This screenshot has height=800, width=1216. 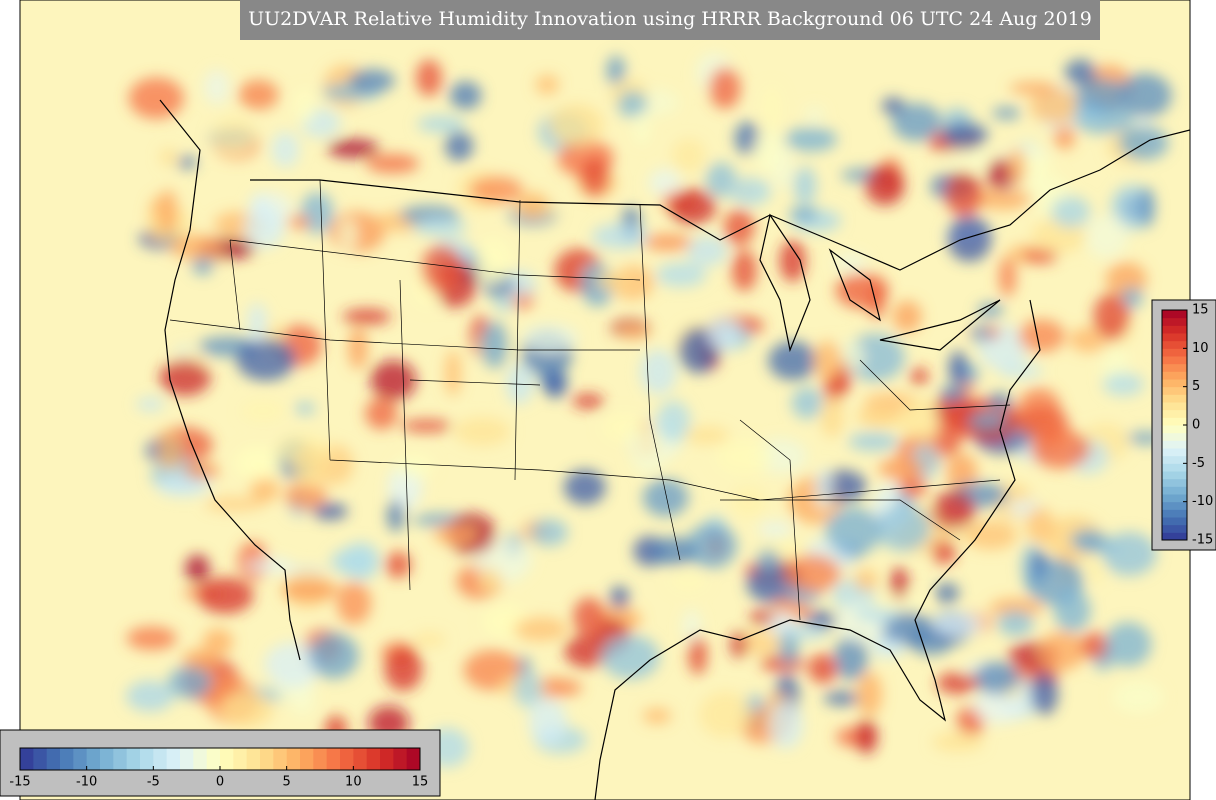 What do you see at coordinates (1202, 501) in the screenshot?
I see `colorbar-tick-label: -10` at bounding box center [1202, 501].